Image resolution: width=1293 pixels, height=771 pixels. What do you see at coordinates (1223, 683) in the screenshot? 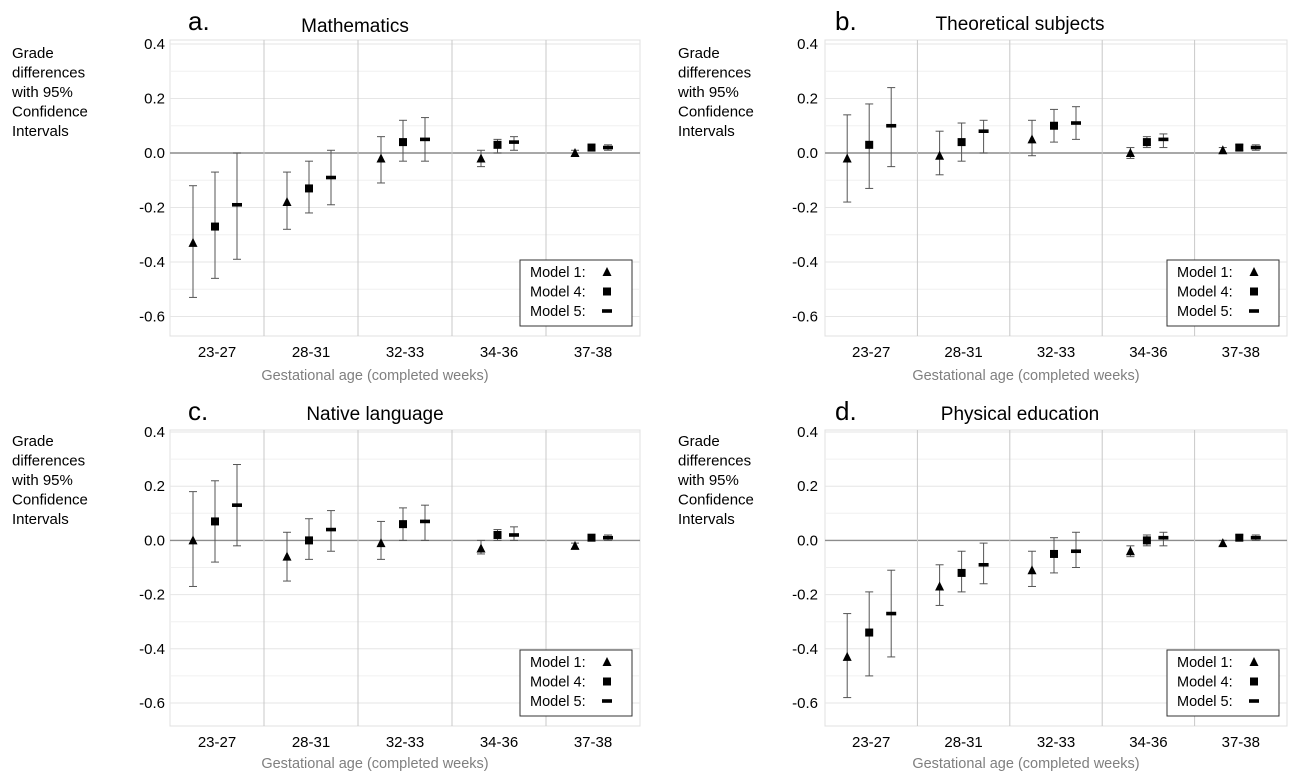
I see `legend: Model 1: Model 4: Model 5:` at bounding box center [1223, 683].